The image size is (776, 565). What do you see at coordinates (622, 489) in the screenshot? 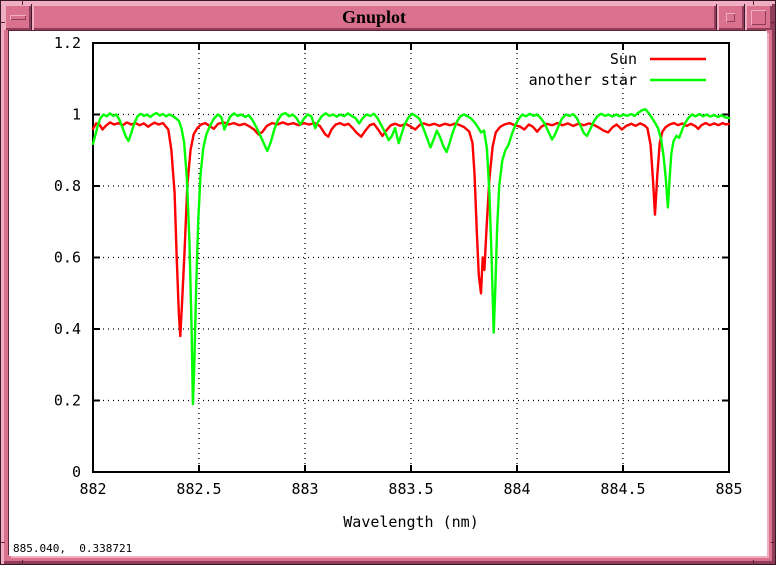
I see `x-tick-label: 884.5` at bounding box center [622, 489].